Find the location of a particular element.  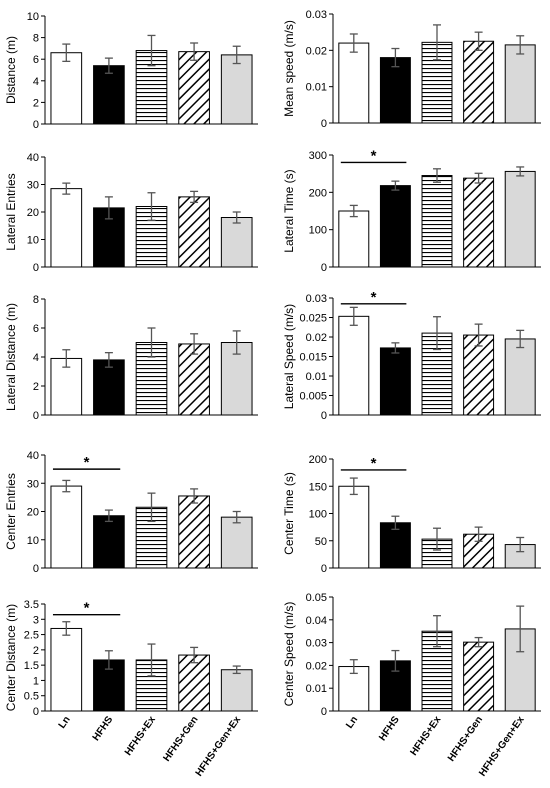

y-tick-label: 2.5 is located at coordinates (31, 636).